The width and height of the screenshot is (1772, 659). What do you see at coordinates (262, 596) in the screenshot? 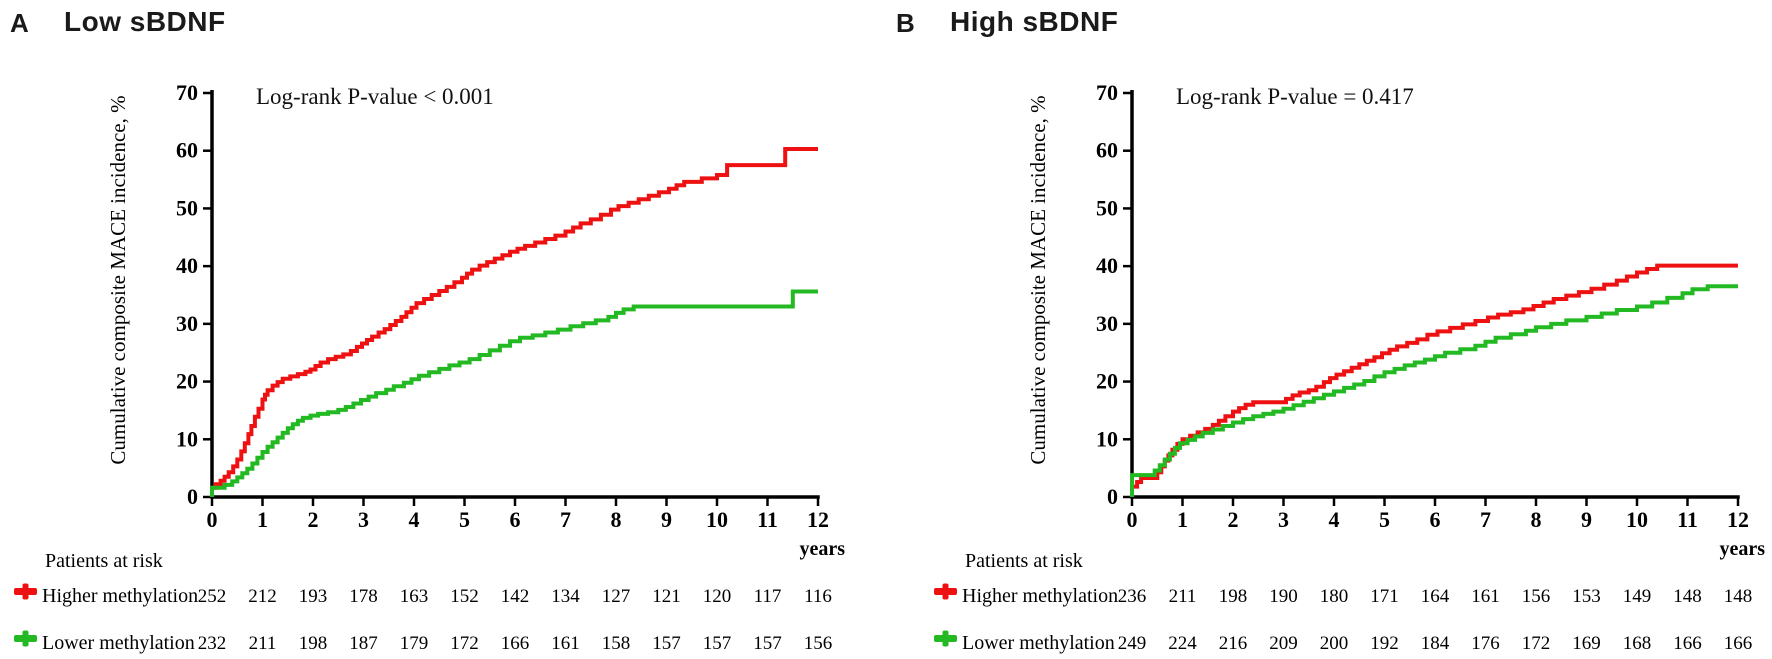
I see `risk-count: 212` at bounding box center [262, 596].